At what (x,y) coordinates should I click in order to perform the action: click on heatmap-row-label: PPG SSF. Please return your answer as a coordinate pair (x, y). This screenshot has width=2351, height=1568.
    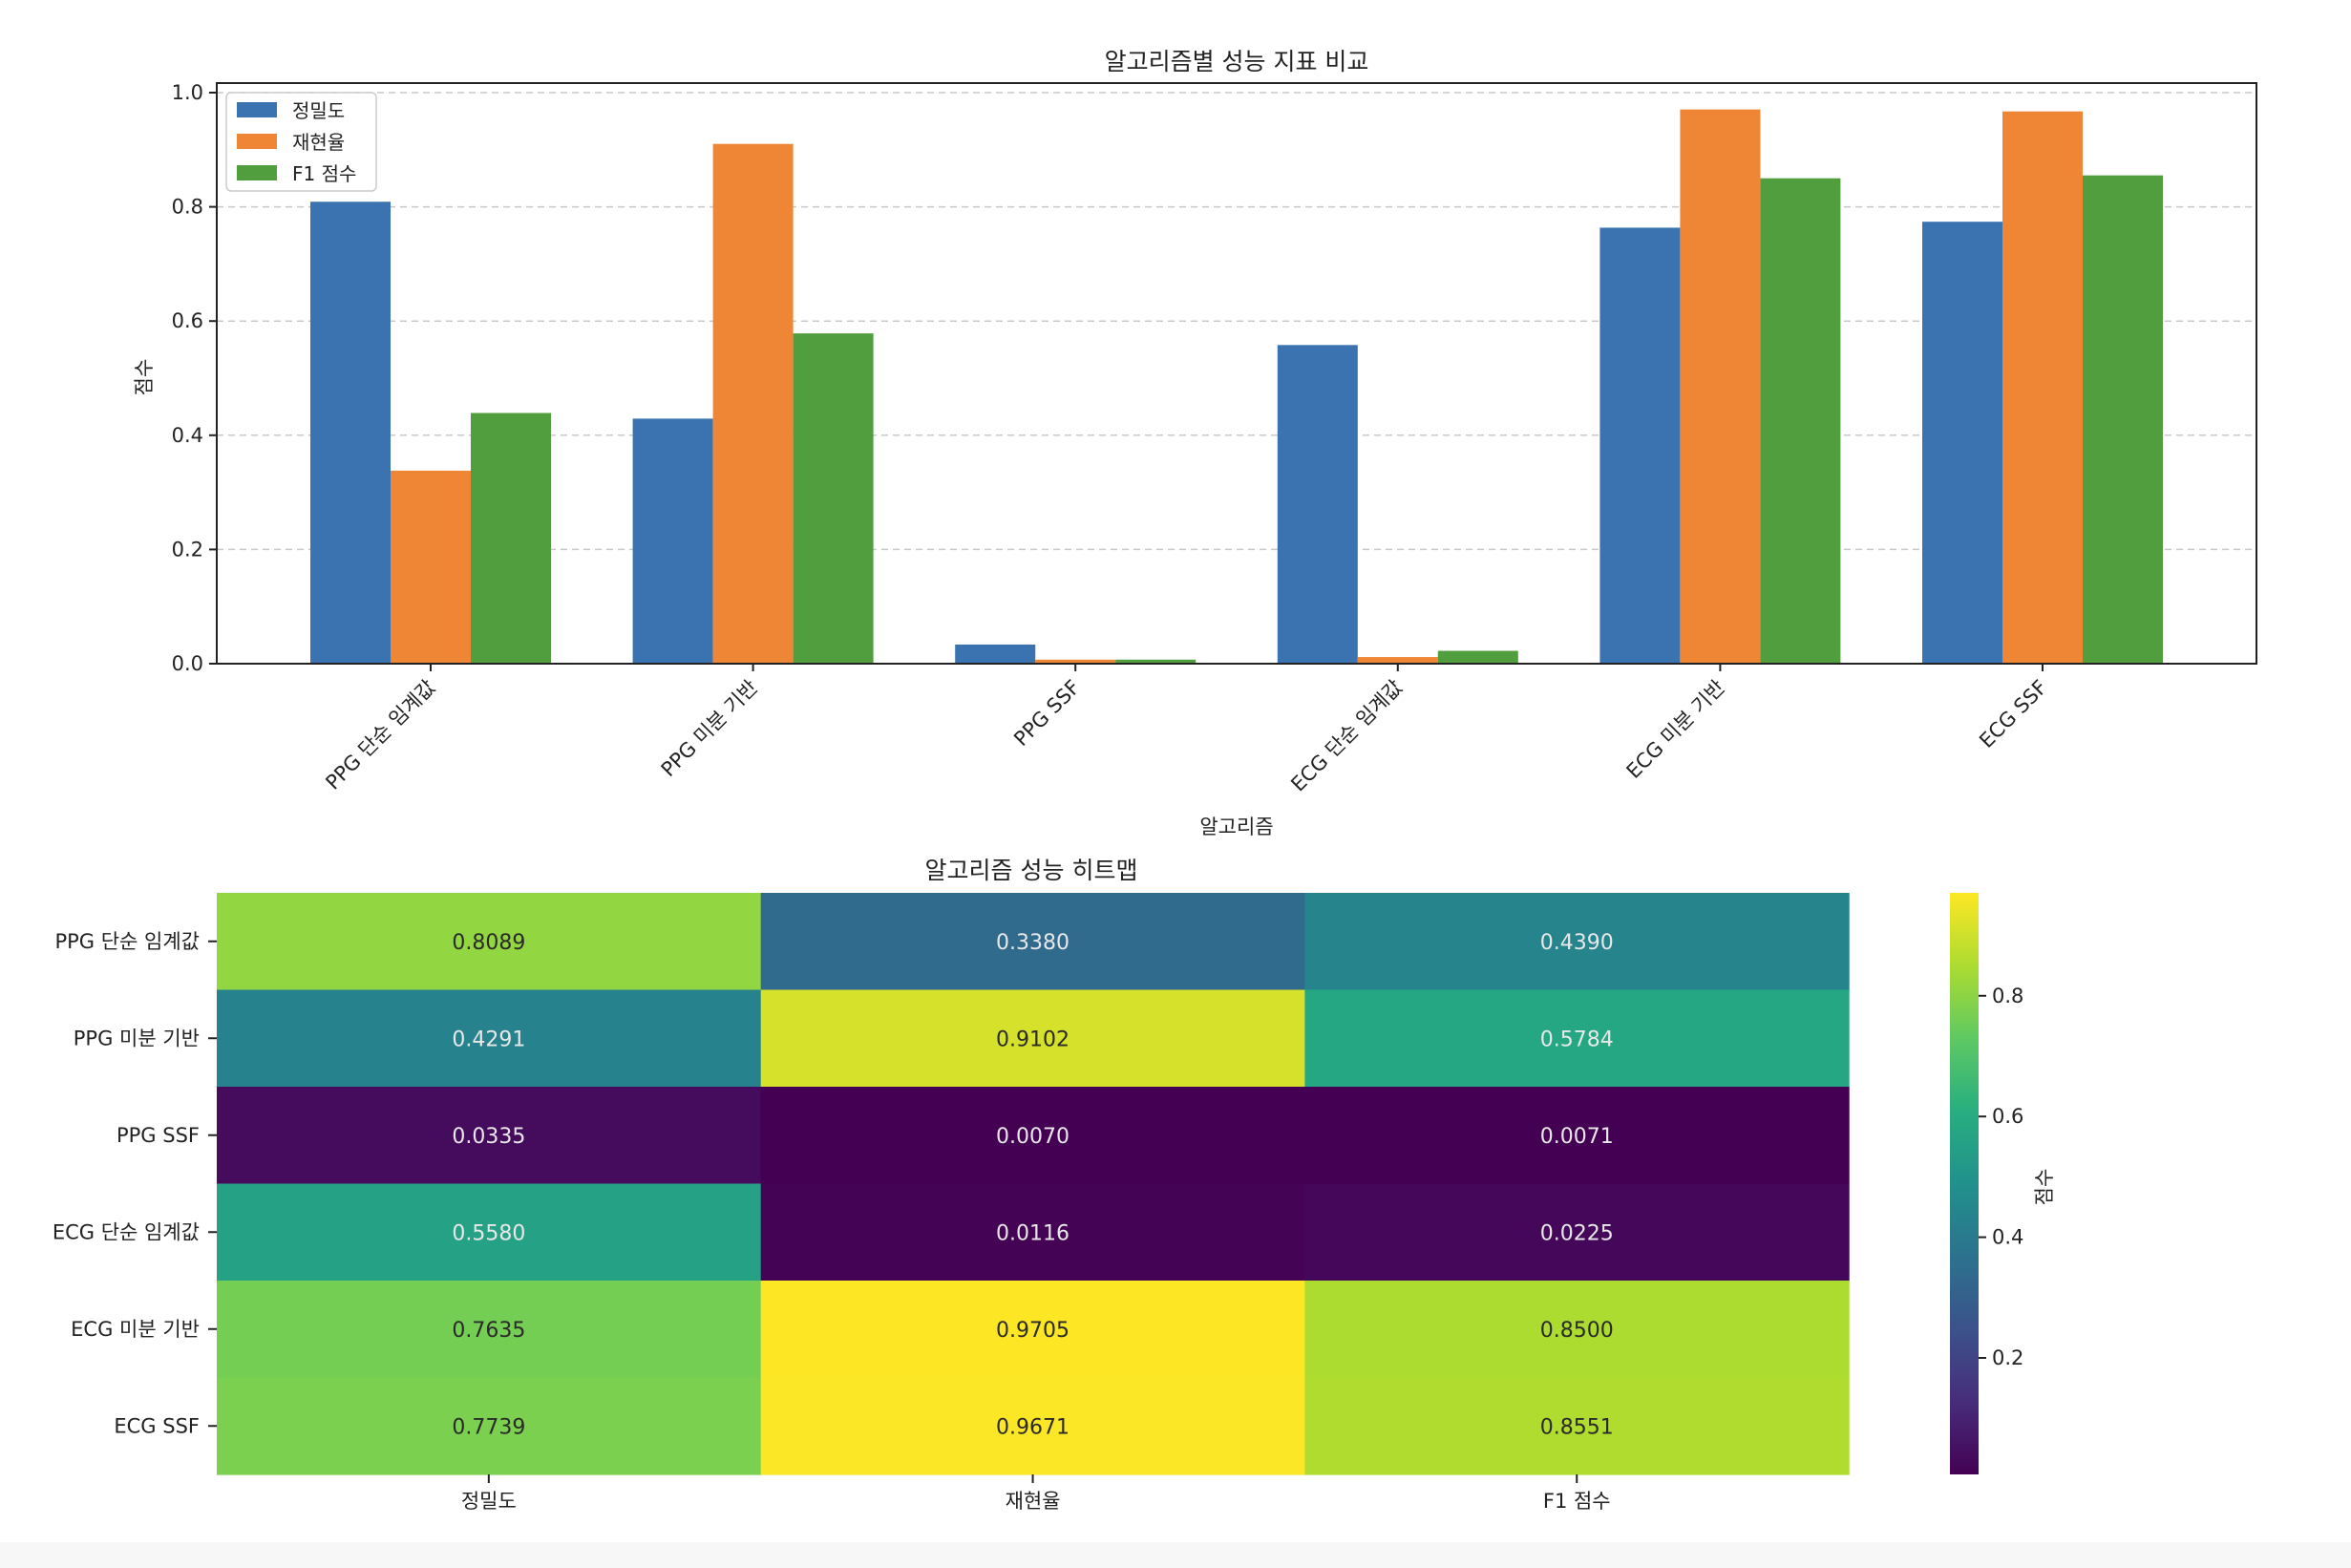
    Looking at the image, I should click on (158, 1135).